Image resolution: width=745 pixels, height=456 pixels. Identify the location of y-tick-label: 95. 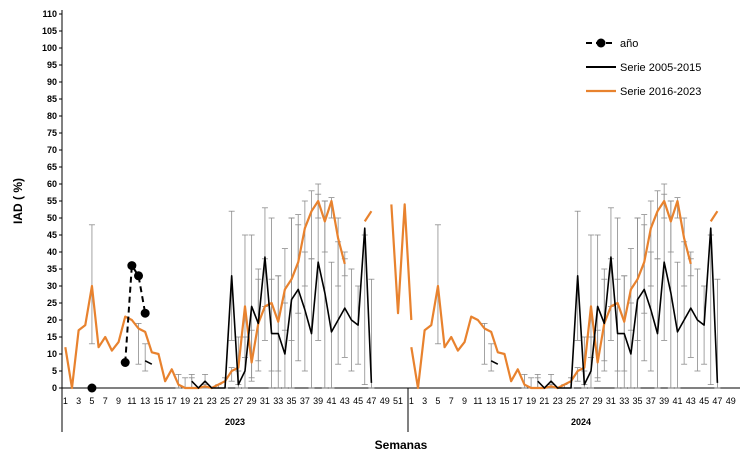
(52, 65).